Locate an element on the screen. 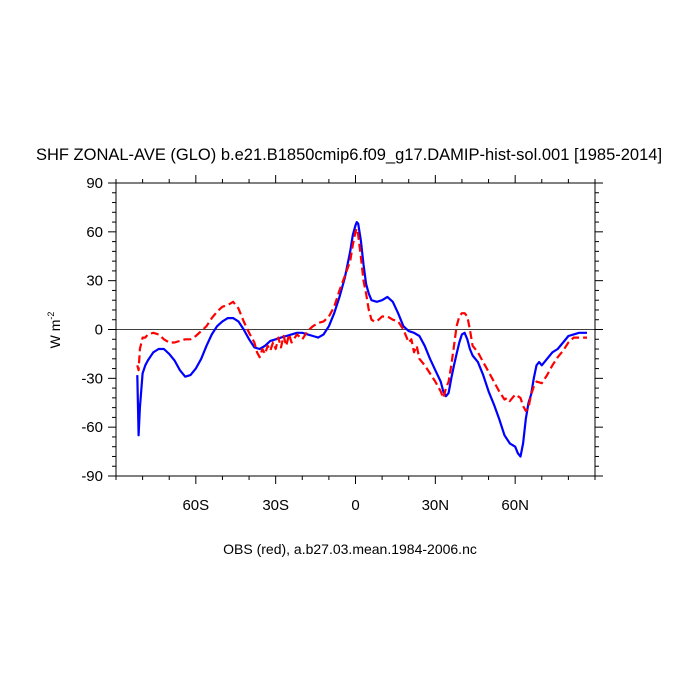 Image resolution: width=700 pixels, height=700 pixels. y-tick-label: -90 is located at coordinates (92, 476).